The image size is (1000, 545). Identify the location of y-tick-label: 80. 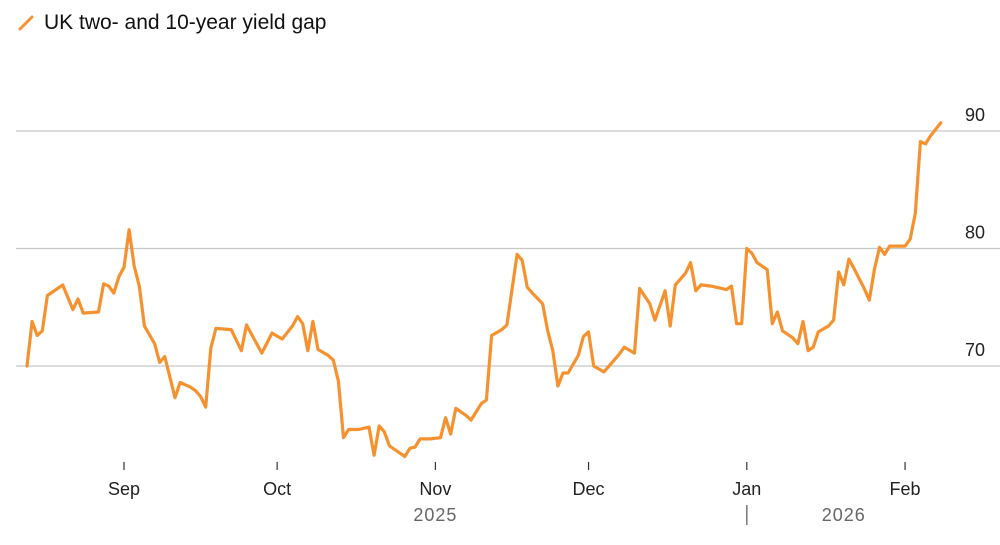
(975, 233).